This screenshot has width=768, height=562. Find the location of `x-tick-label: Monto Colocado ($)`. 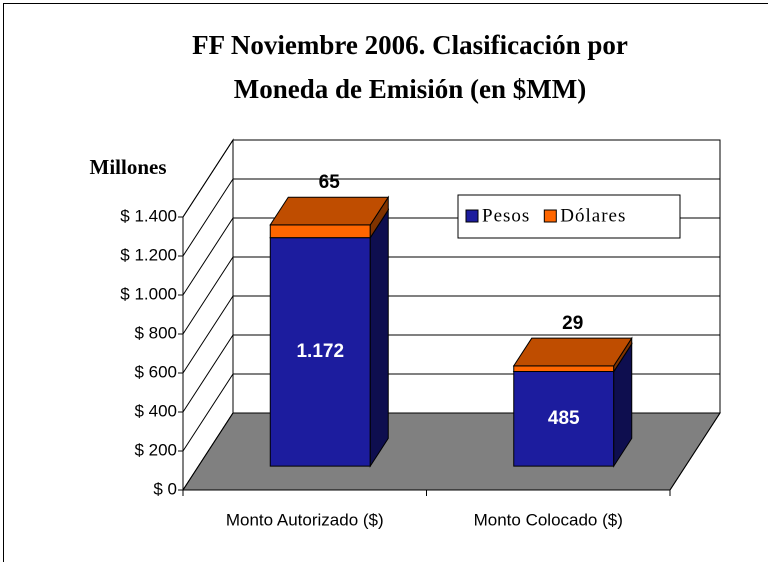

x-tick-label: Monto Colocado ($) is located at coordinates (548, 519).